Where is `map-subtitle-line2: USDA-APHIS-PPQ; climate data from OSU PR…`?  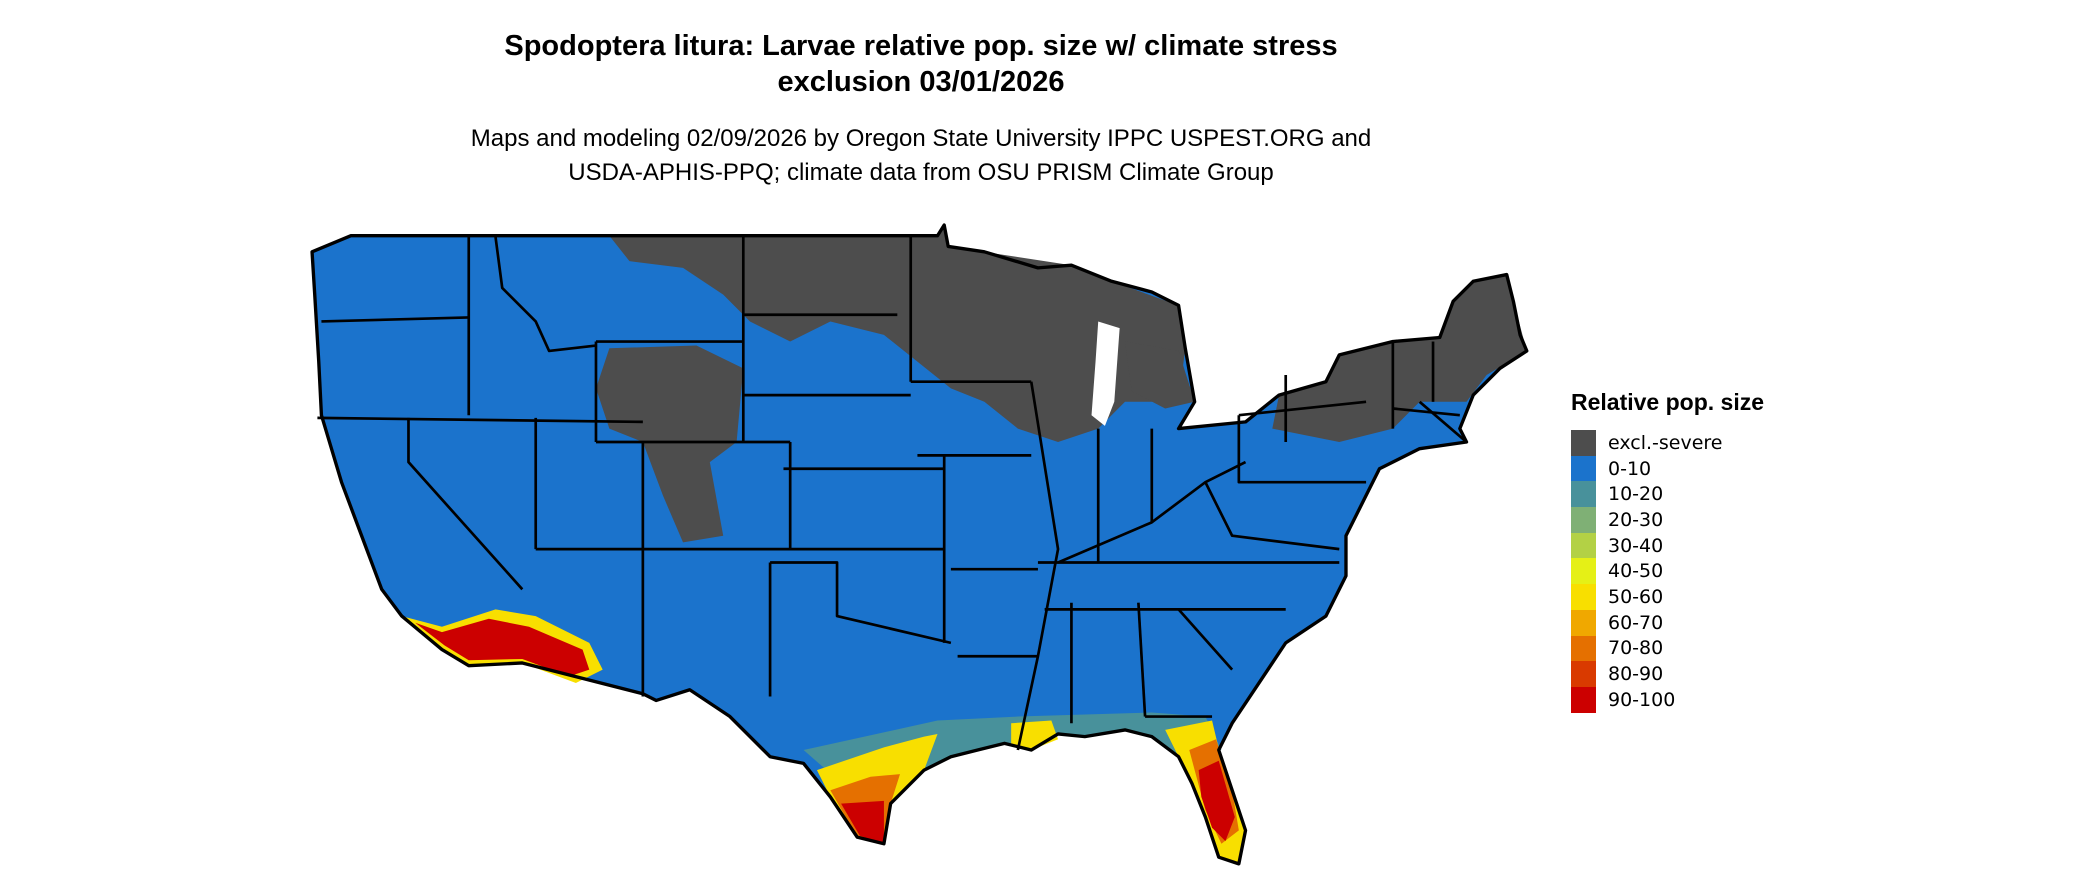
map-subtitle-line2: USDA-APHIS-PPQ; climate data from OSU PR… is located at coordinates (921, 172).